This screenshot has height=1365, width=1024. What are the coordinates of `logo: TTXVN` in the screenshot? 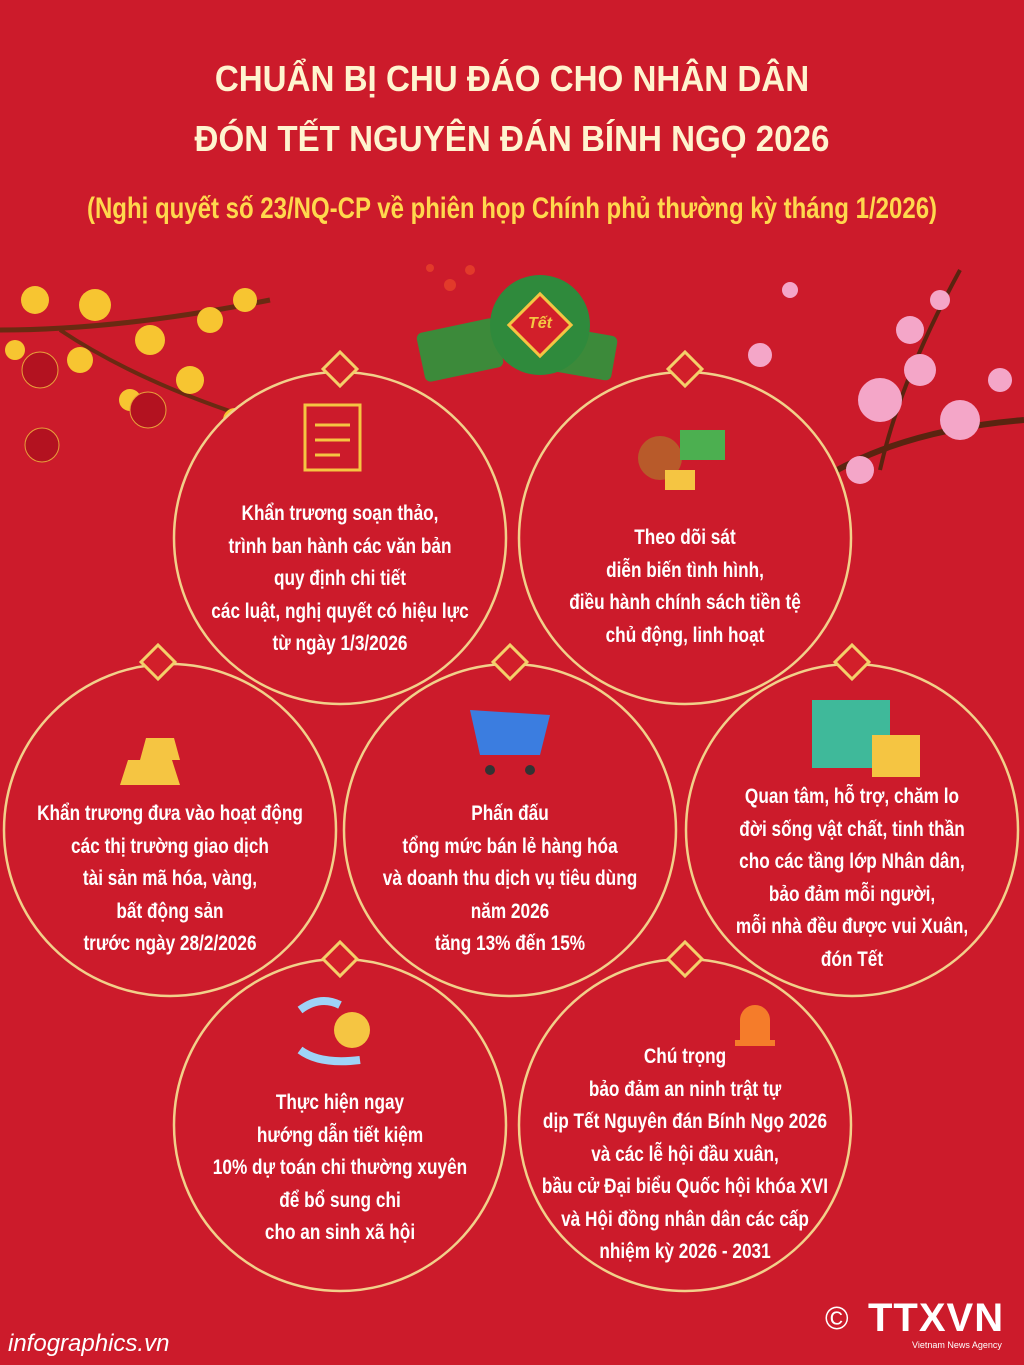 It's located at (936, 1318).